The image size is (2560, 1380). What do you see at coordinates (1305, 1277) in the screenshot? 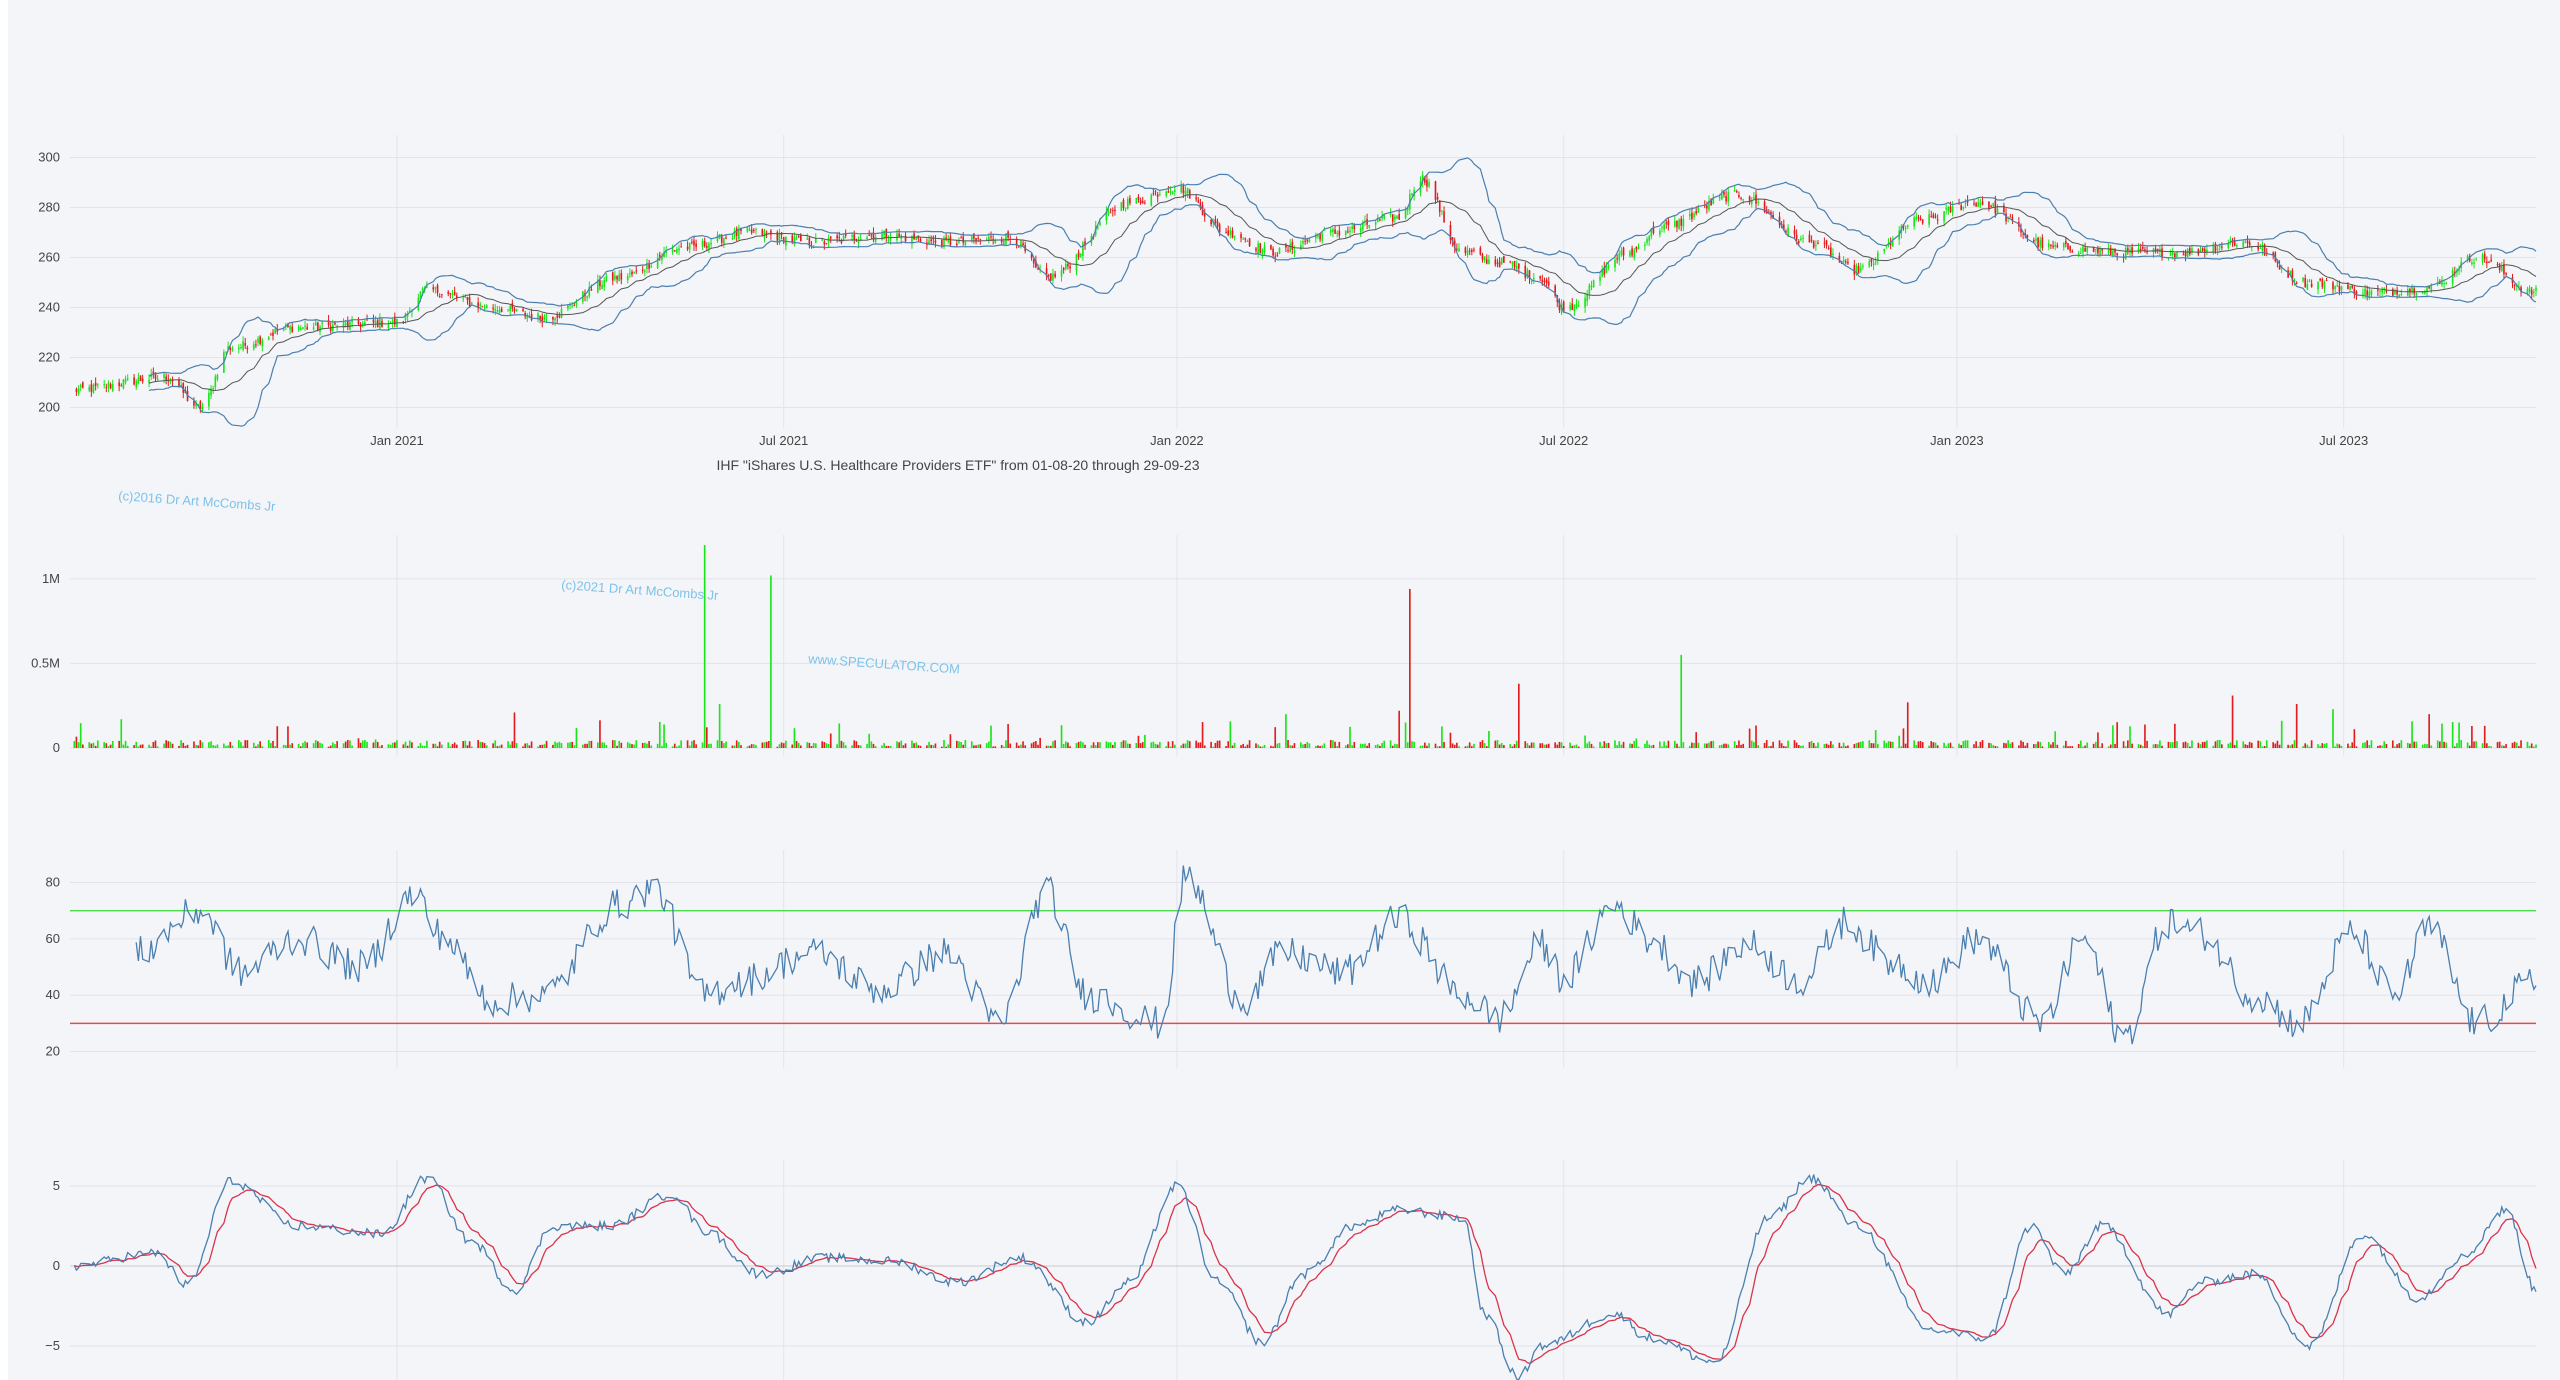
I see `macd-line` at bounding box center [1305, 1277].